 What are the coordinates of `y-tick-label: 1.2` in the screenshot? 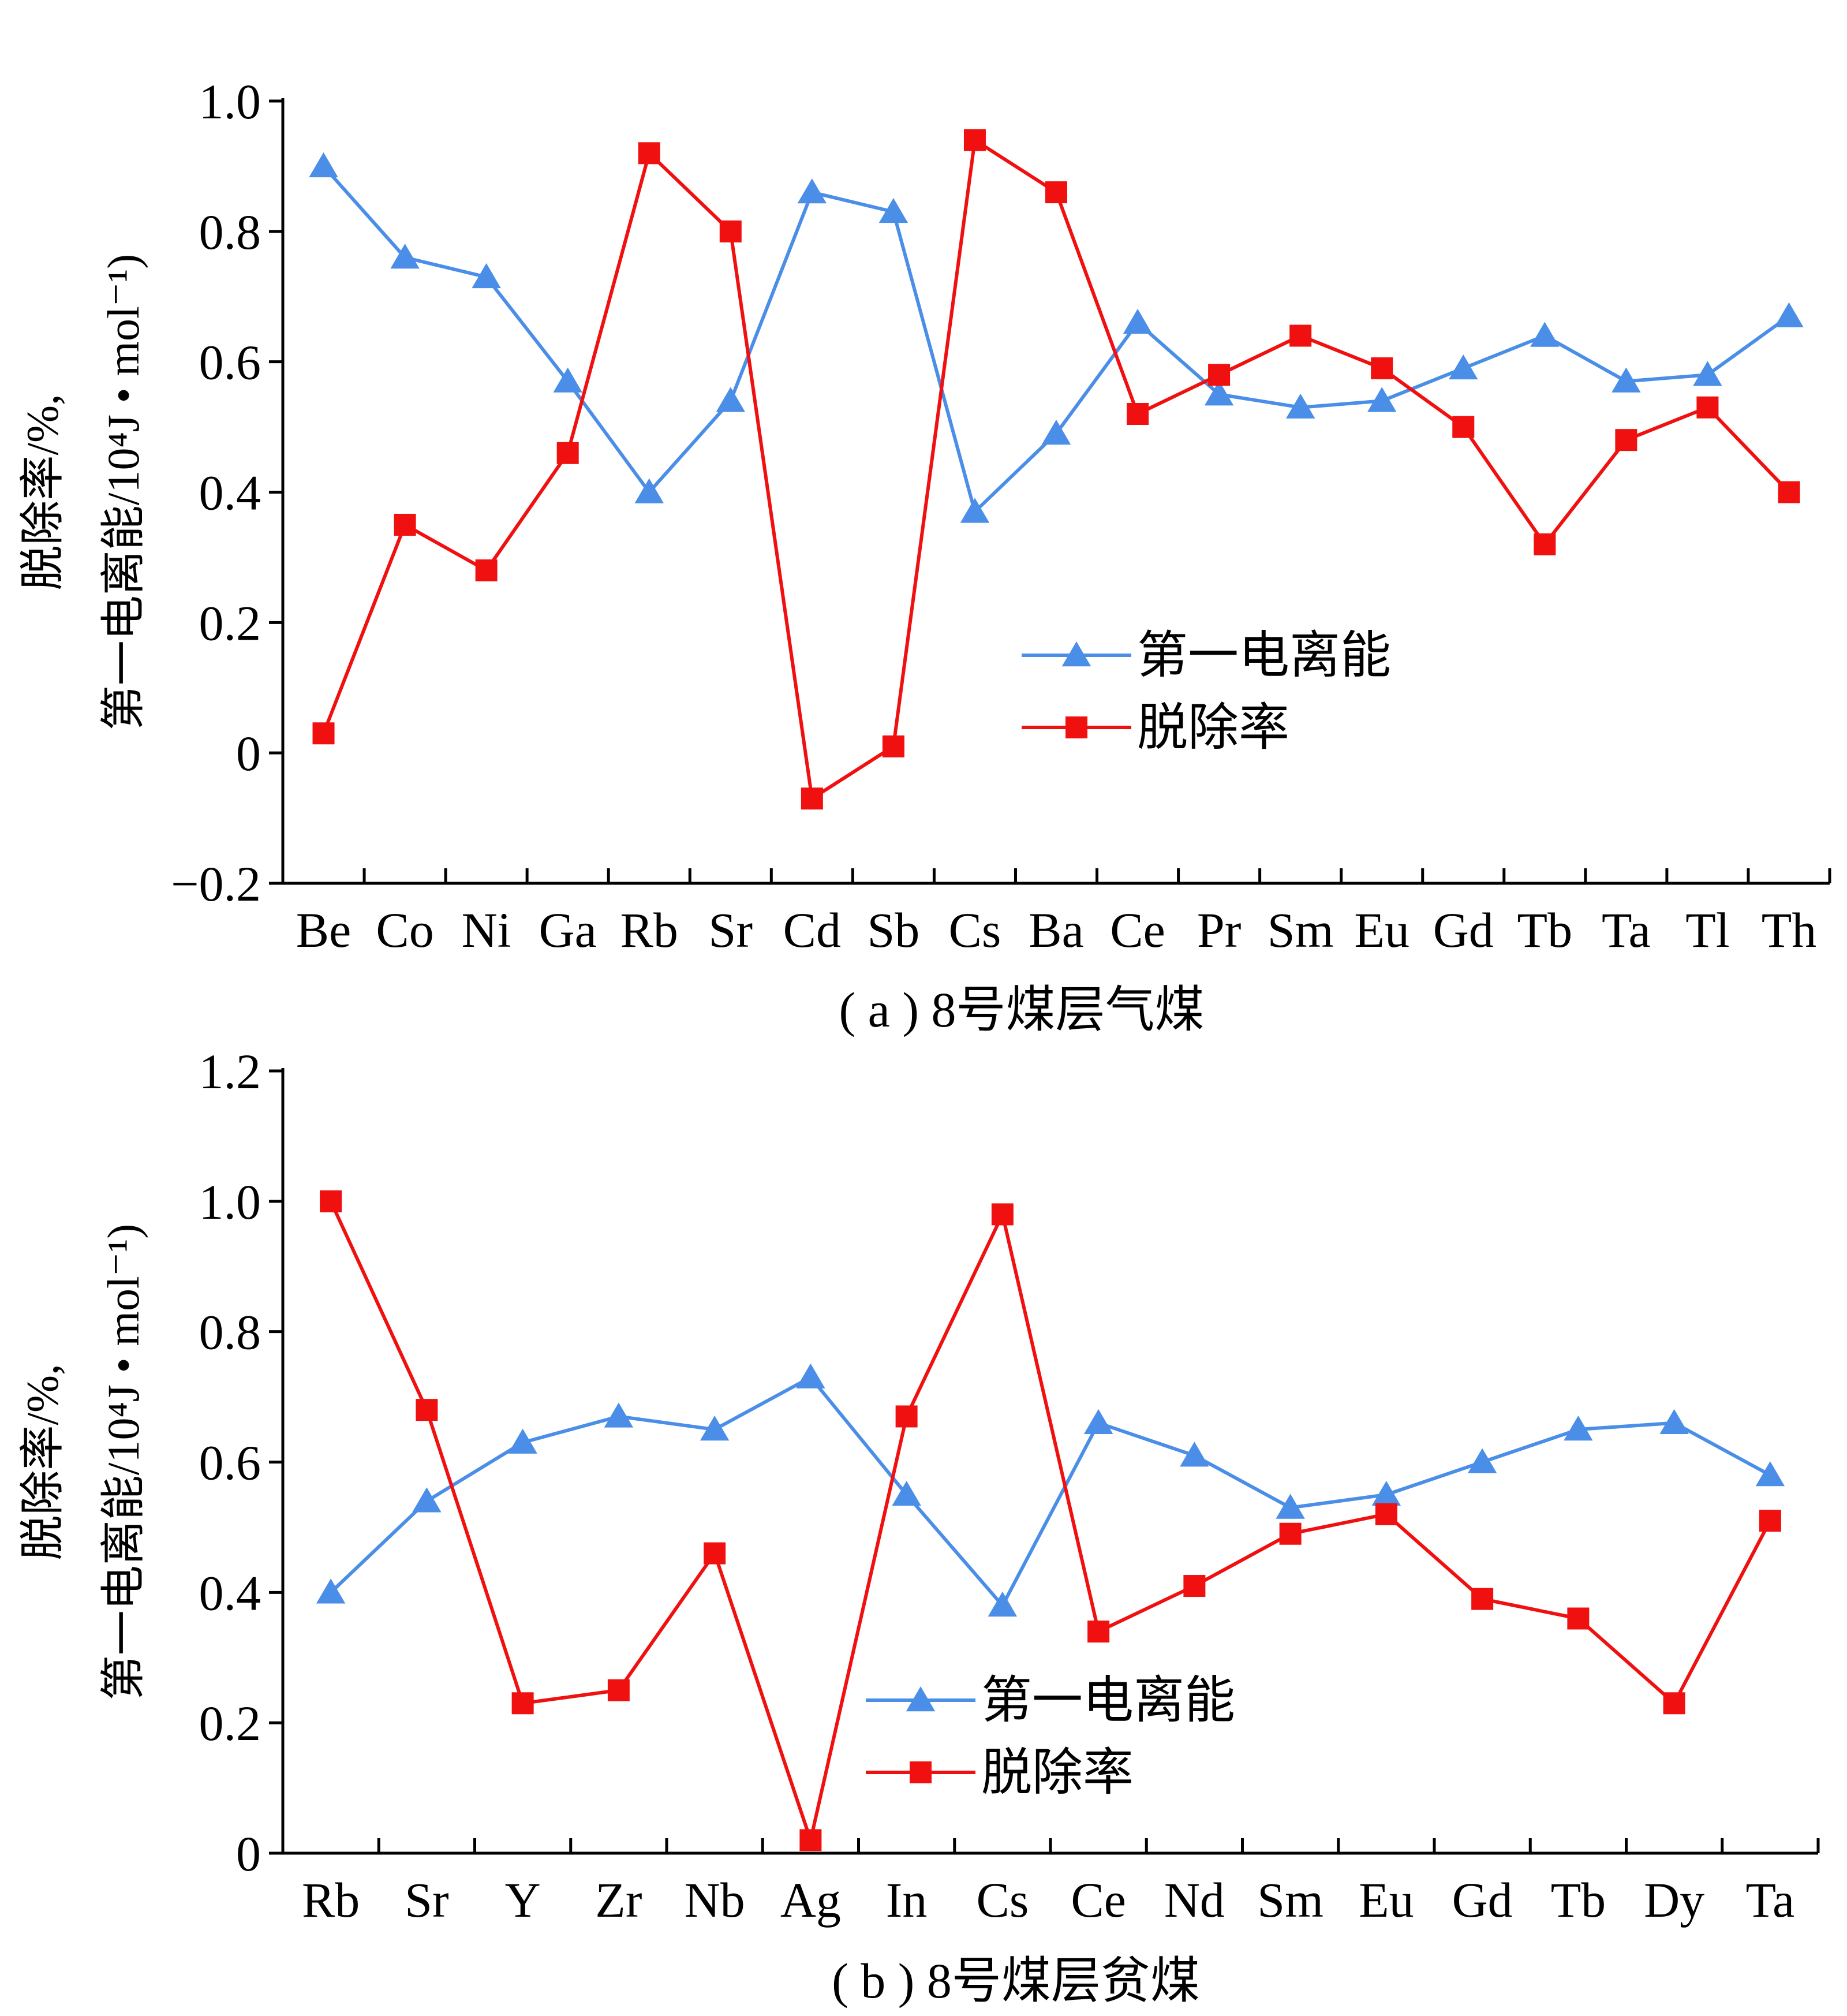 It's located at (230, 1071).